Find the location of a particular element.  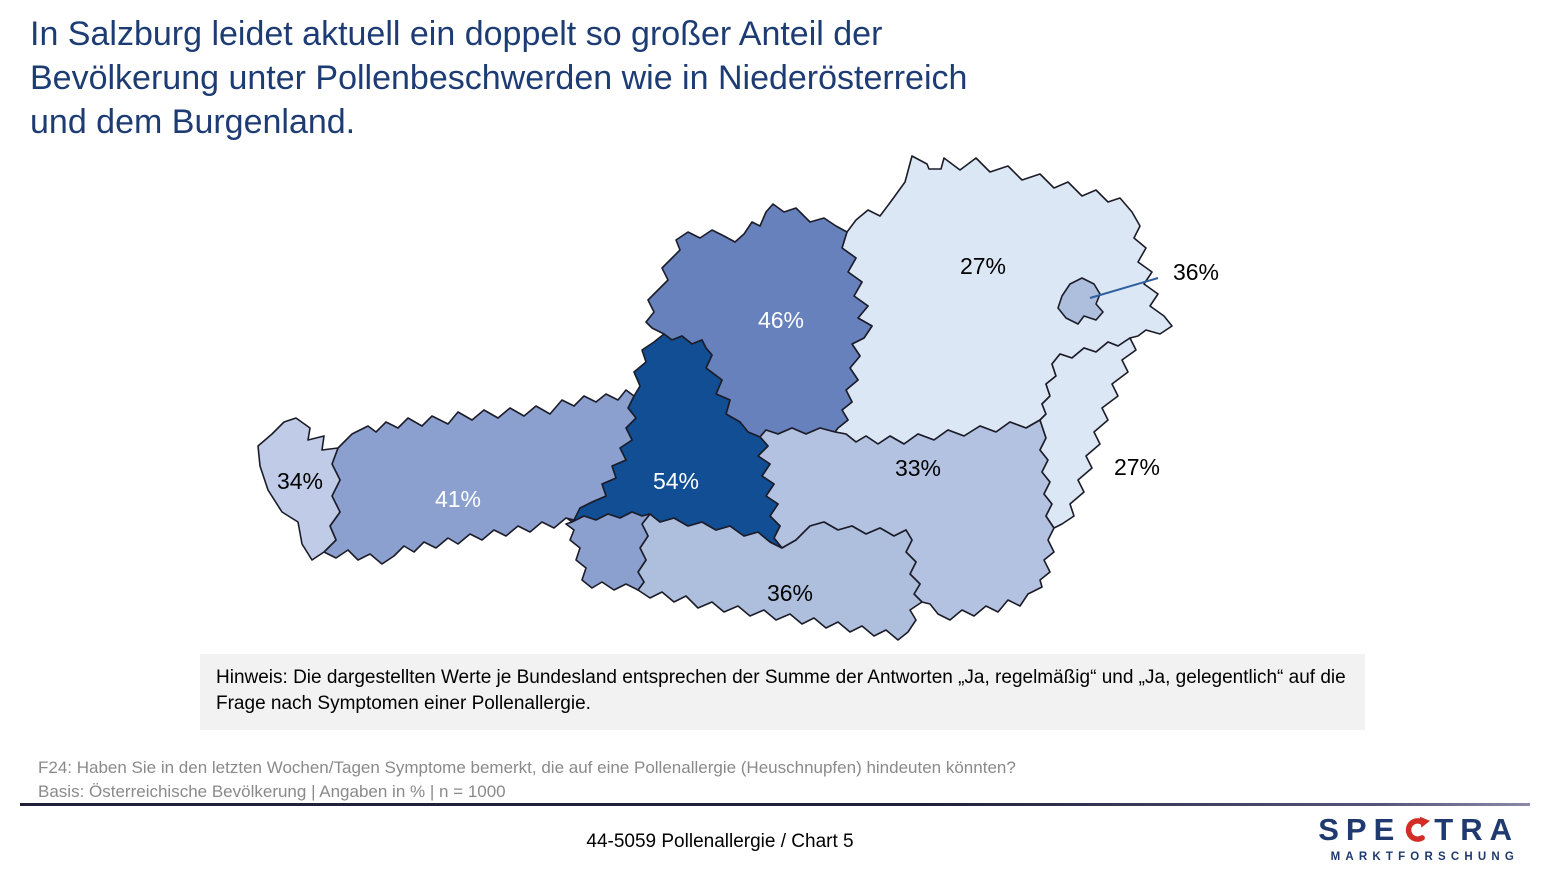

label-oberoesterreich: 46% is located at coordinates (781, 320).